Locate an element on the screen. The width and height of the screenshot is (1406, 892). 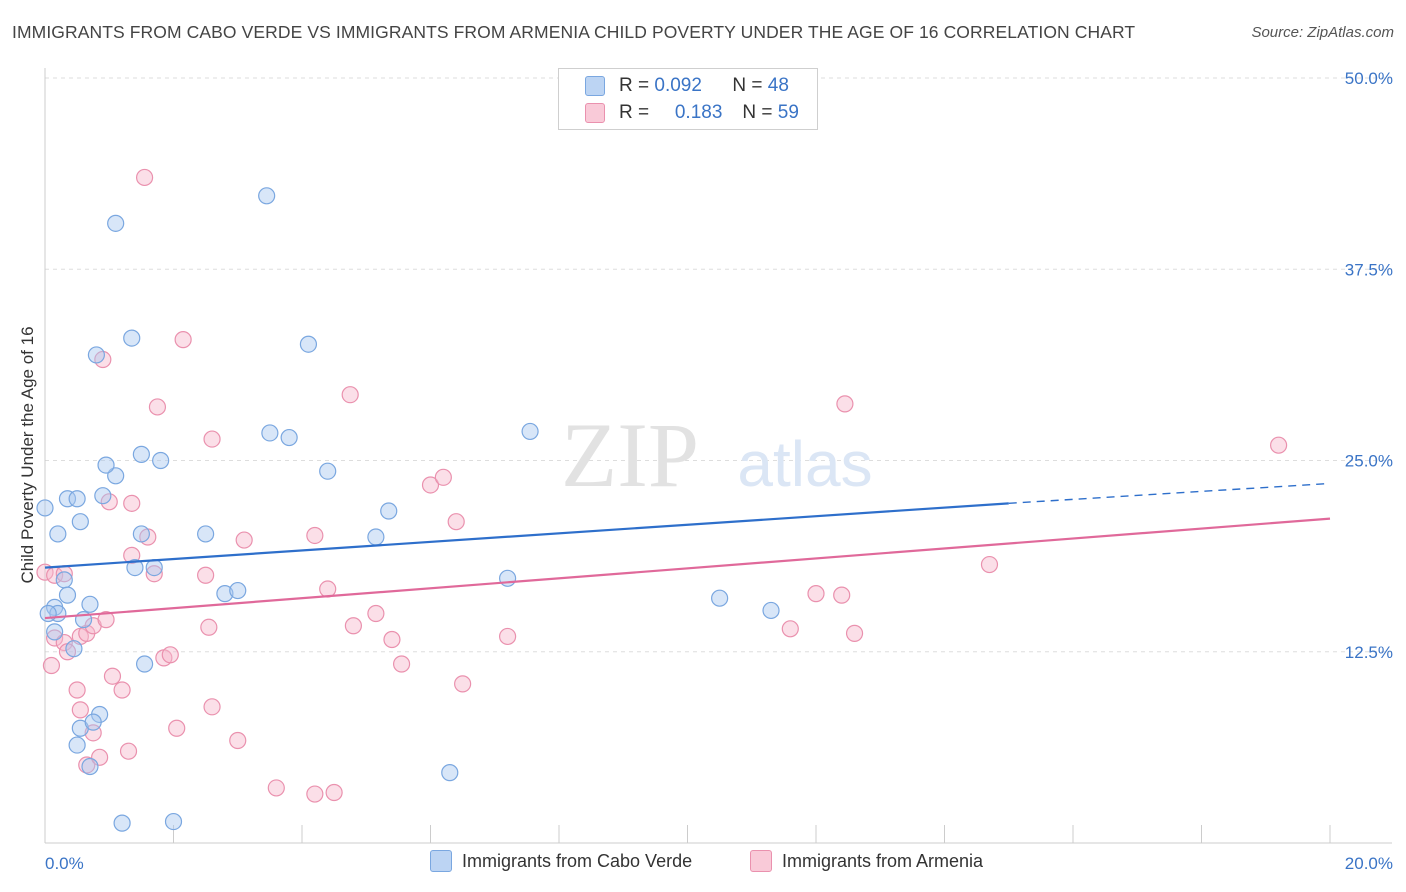
legend-row-armenia: R = 0.183 N = 59 is located at coordinates (692, 113).